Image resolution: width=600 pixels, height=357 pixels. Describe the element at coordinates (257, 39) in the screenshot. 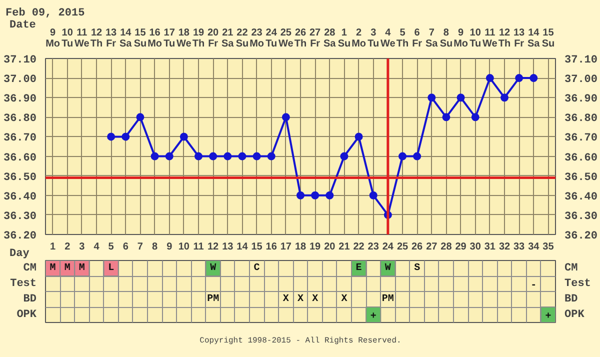

I see `x2-tick-label: 23 Mo` at that location.